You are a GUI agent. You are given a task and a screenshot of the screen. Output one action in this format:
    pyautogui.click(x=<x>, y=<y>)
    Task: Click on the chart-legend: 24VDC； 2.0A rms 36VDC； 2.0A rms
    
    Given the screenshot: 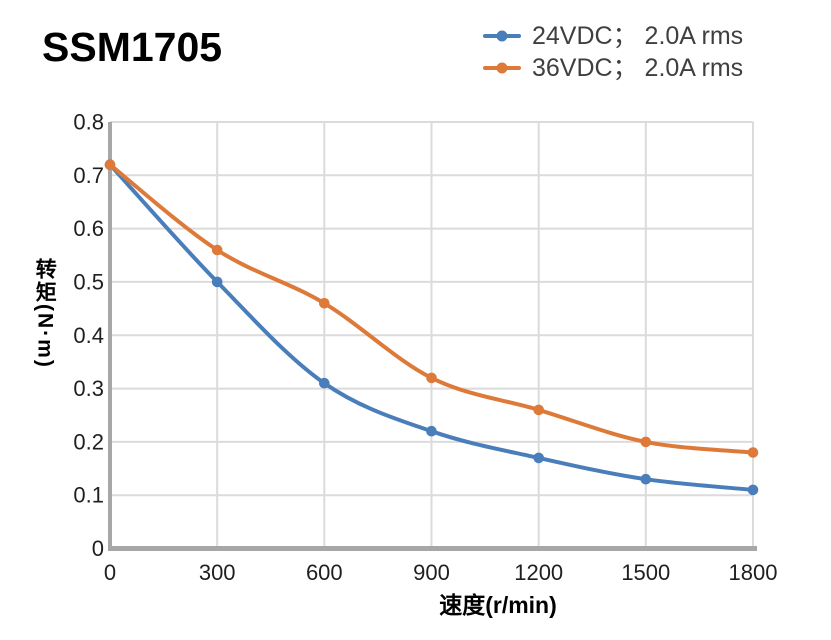 What is the action you would take?
    pyautogui.click(x=613, y=52)
    